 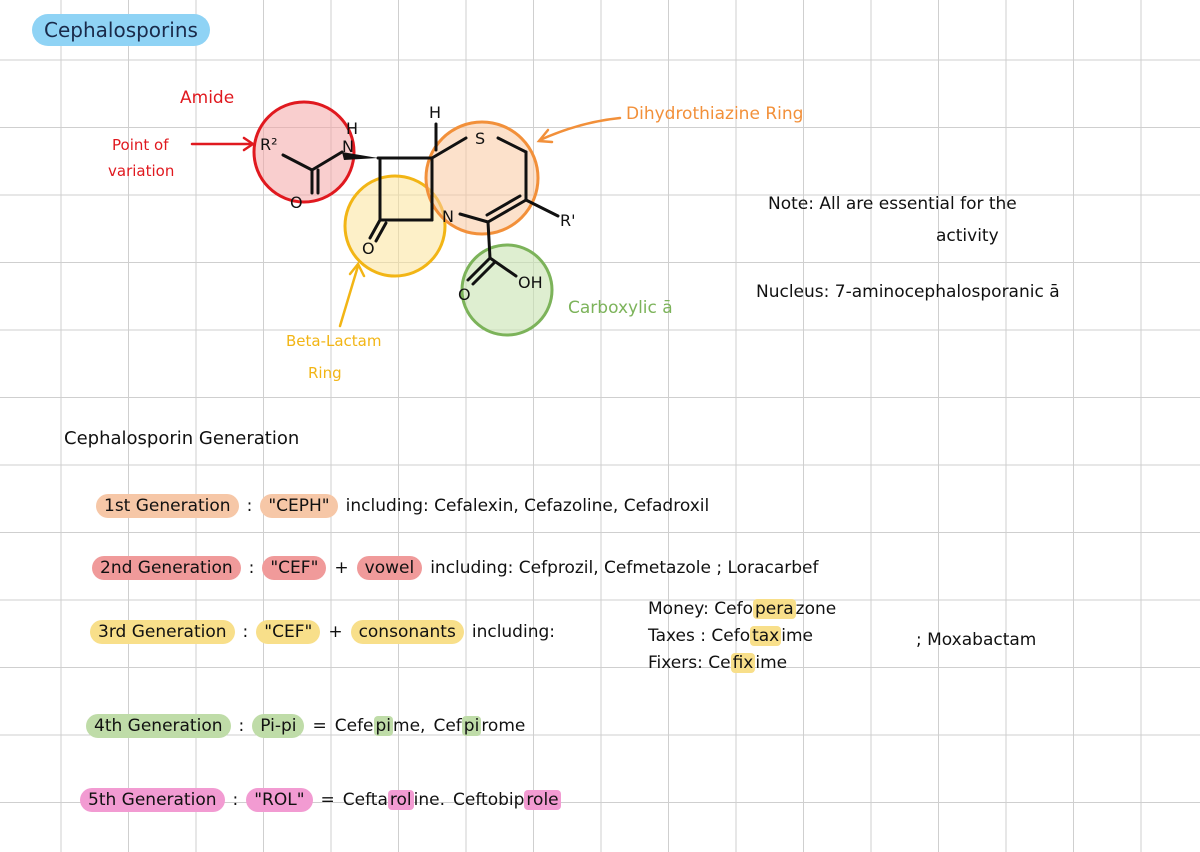 What do you see at coordinates (167, 506) in the screenshot?
I see `gen1-label: 1st Generation` at bounding box center [167, 506].